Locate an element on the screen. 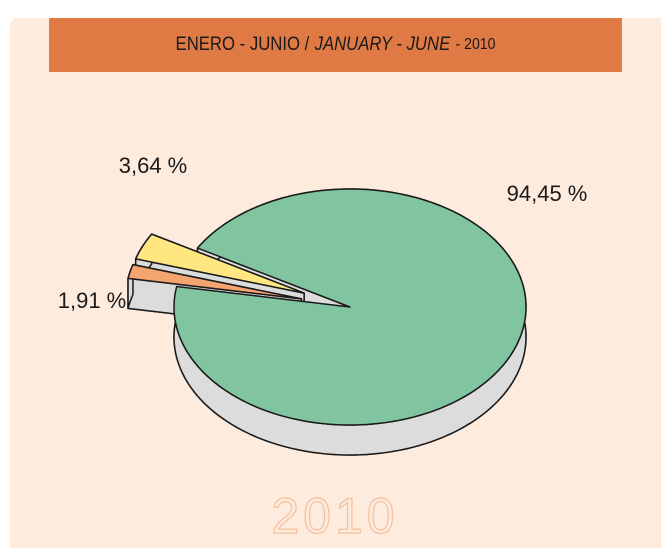  data-label: 1,91 % is located at coordinates (92, 300).